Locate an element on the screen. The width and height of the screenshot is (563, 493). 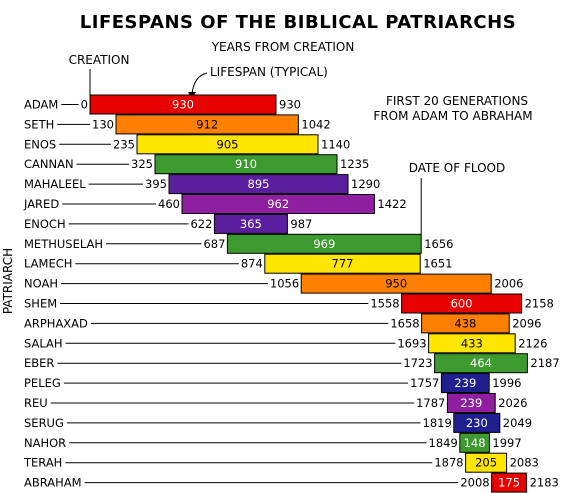
lifespan-value-label: 230 is located at coordinates (477, 423).